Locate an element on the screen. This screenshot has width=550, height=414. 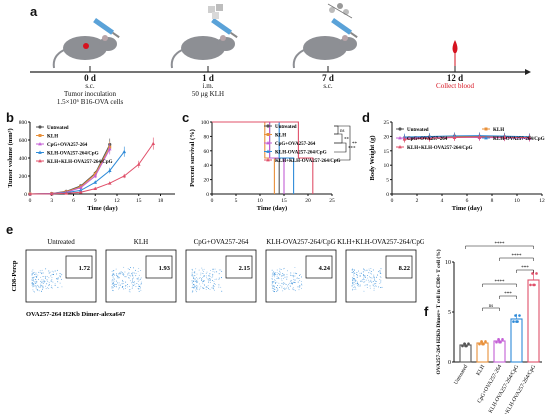
y-tick-label: 60 is located at coordinates (207, 152).